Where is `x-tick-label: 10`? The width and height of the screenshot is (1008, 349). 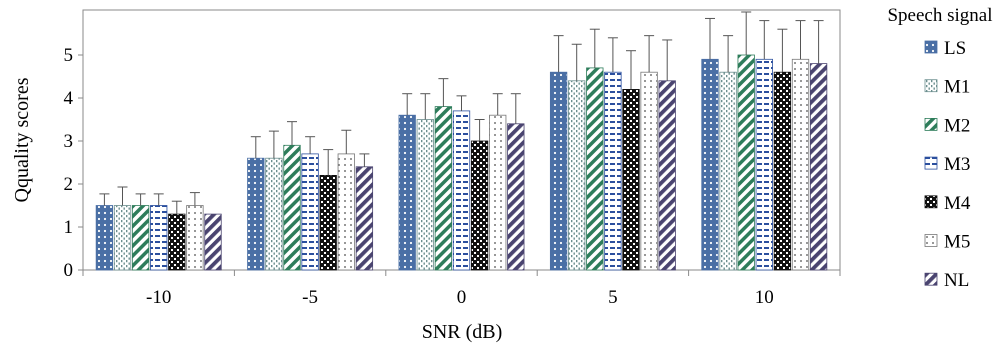 x-tick-label: 10 is located at coordinates (764, 297).